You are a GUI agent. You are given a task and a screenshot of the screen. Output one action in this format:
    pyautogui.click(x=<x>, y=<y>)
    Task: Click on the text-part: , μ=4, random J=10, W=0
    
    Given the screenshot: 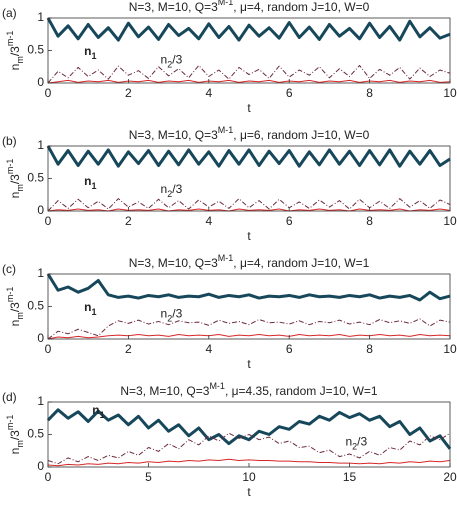 What is the action you would take?
    pyautogui.click(x=301, y=7)
    